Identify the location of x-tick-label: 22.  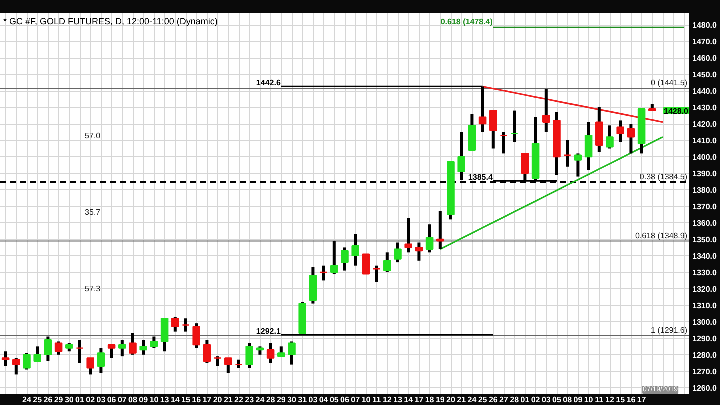
(239, 400).